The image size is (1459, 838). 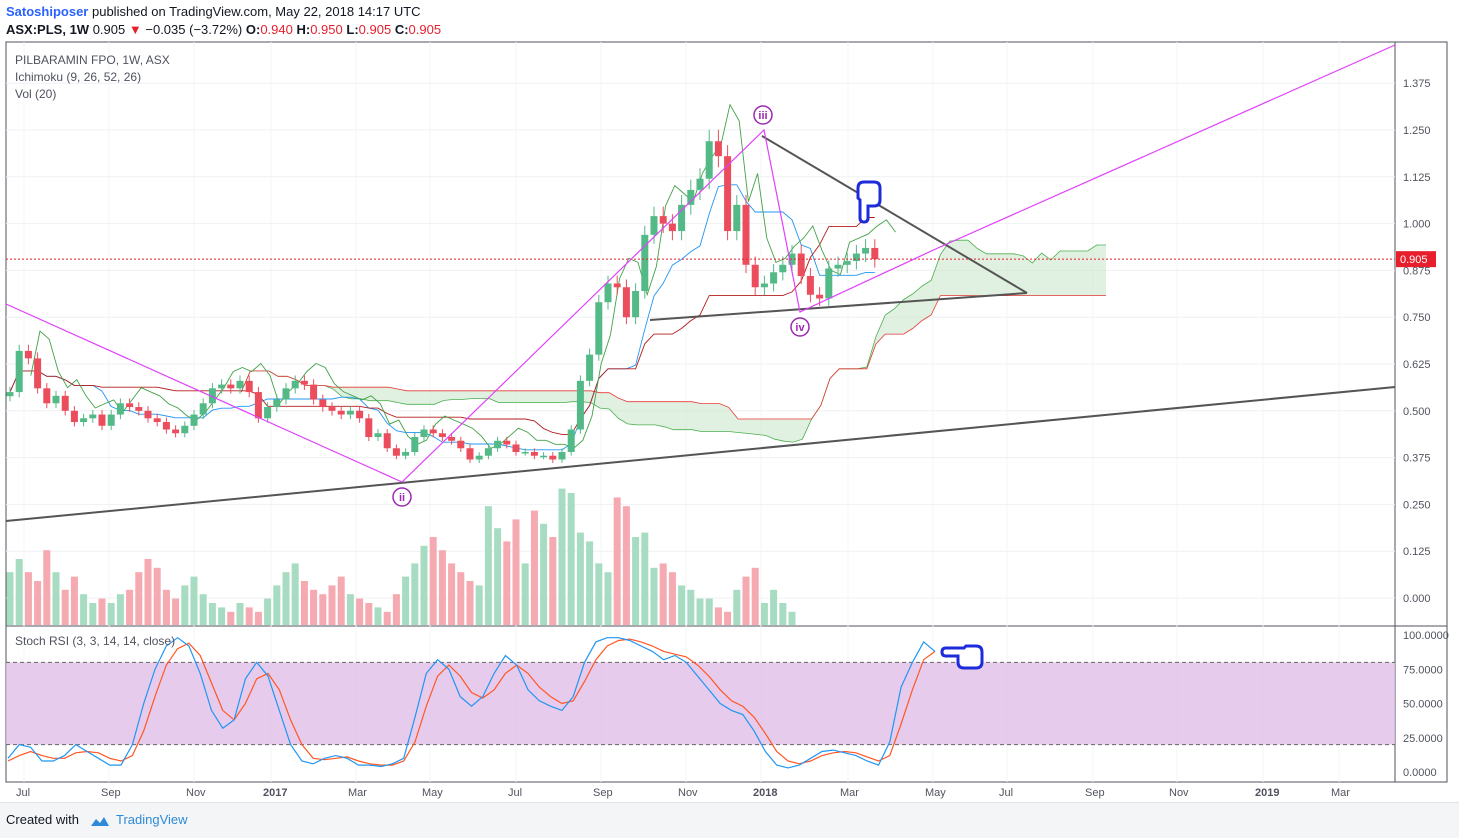 What do you see at coordinates (1423, 705) in the screenshot?
I see `stoch-tick-label: 50.0000` at bounding box center [1423, 705].